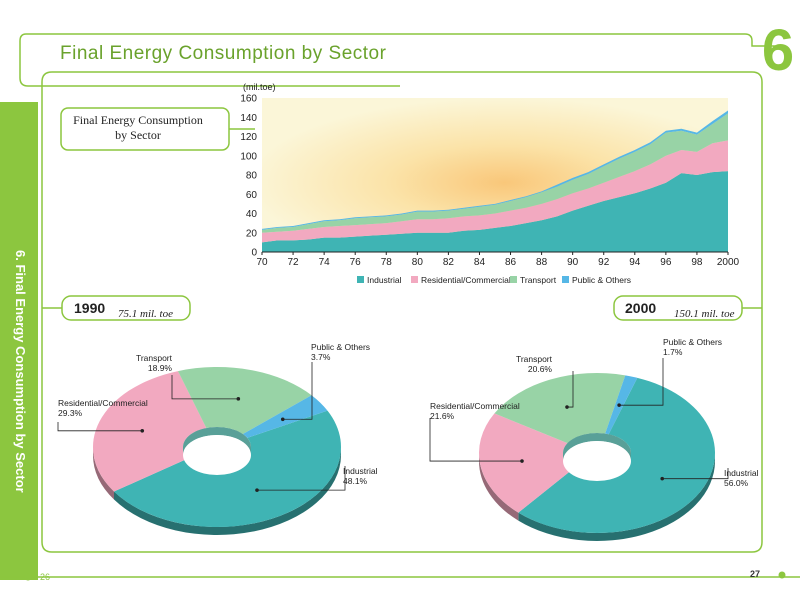 The height and width of the screenshot is (604, 800). I want to click on pie-1990-total: 75.1 mil. toe, so click(145, 314).